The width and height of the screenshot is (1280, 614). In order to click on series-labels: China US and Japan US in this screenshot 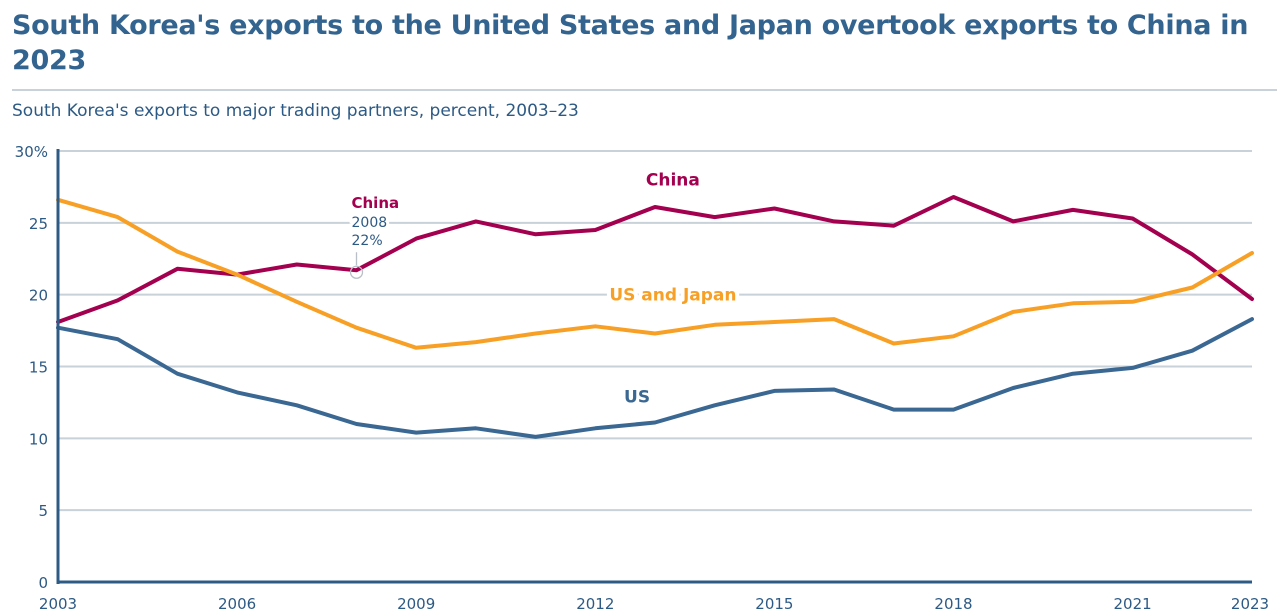, I will do `click(672, 289)`.